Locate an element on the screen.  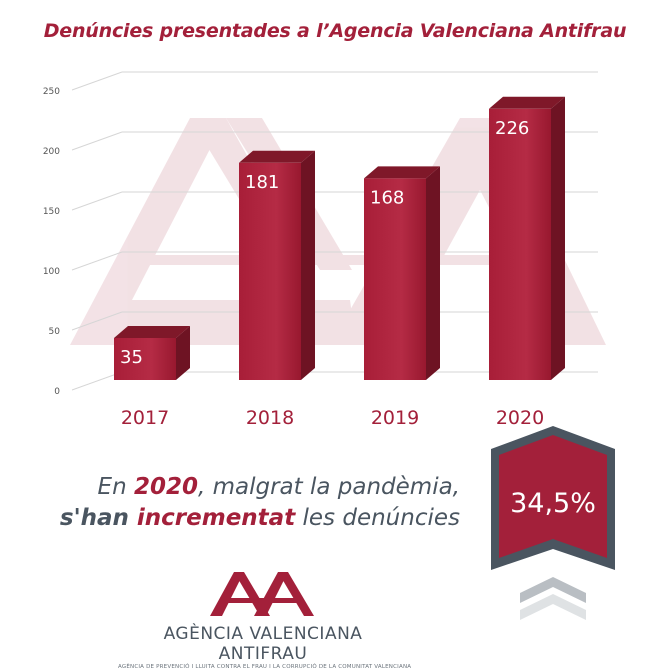
y-axis: 0 50 100 150 200 250 is located at coordinates (51, 242).